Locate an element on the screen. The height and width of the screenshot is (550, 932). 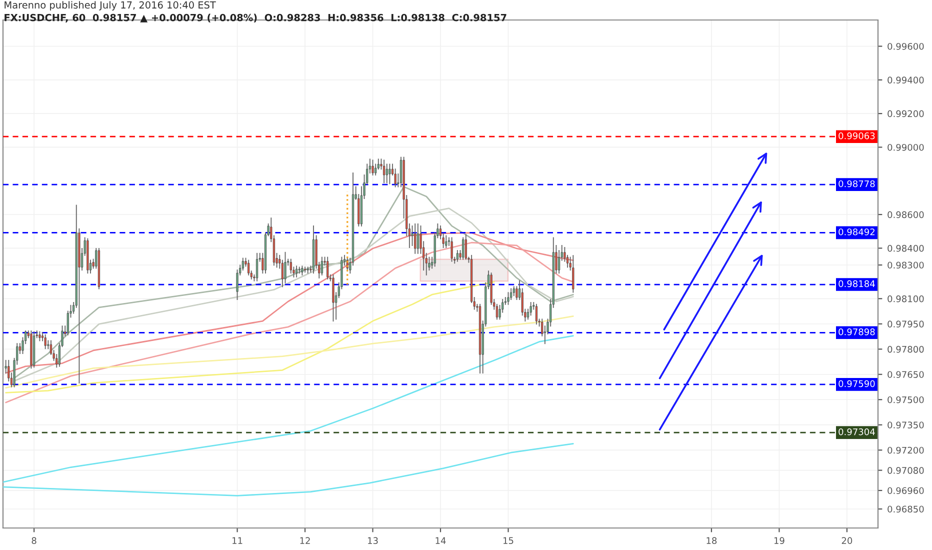
y-tick-label: 0.97950 is located at coordinates (906, 324).